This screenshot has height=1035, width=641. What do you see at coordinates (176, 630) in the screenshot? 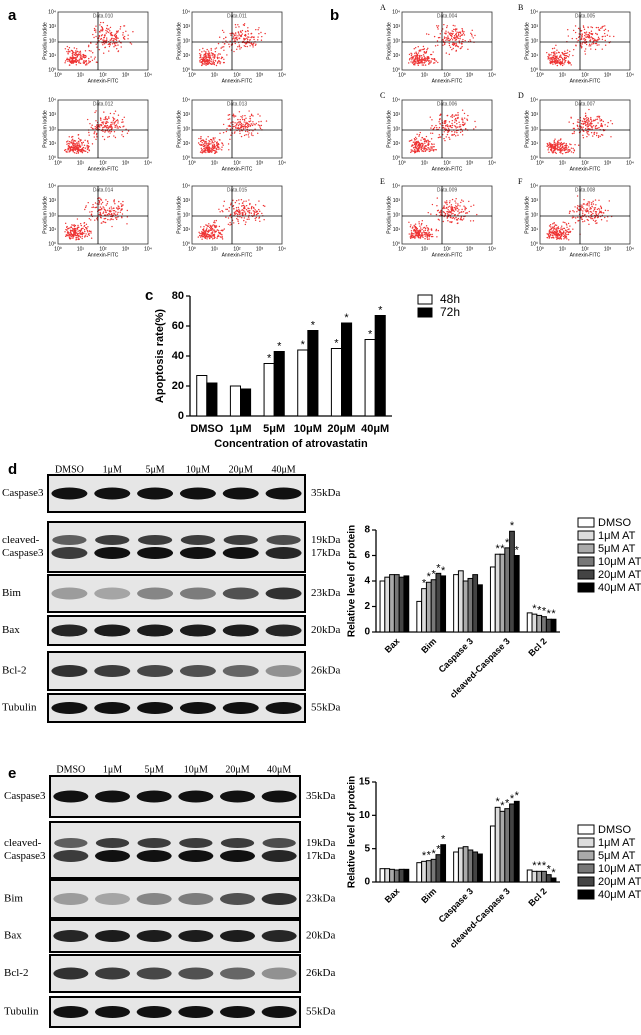
I see `blot-frame` at bounding box center [176, 630].